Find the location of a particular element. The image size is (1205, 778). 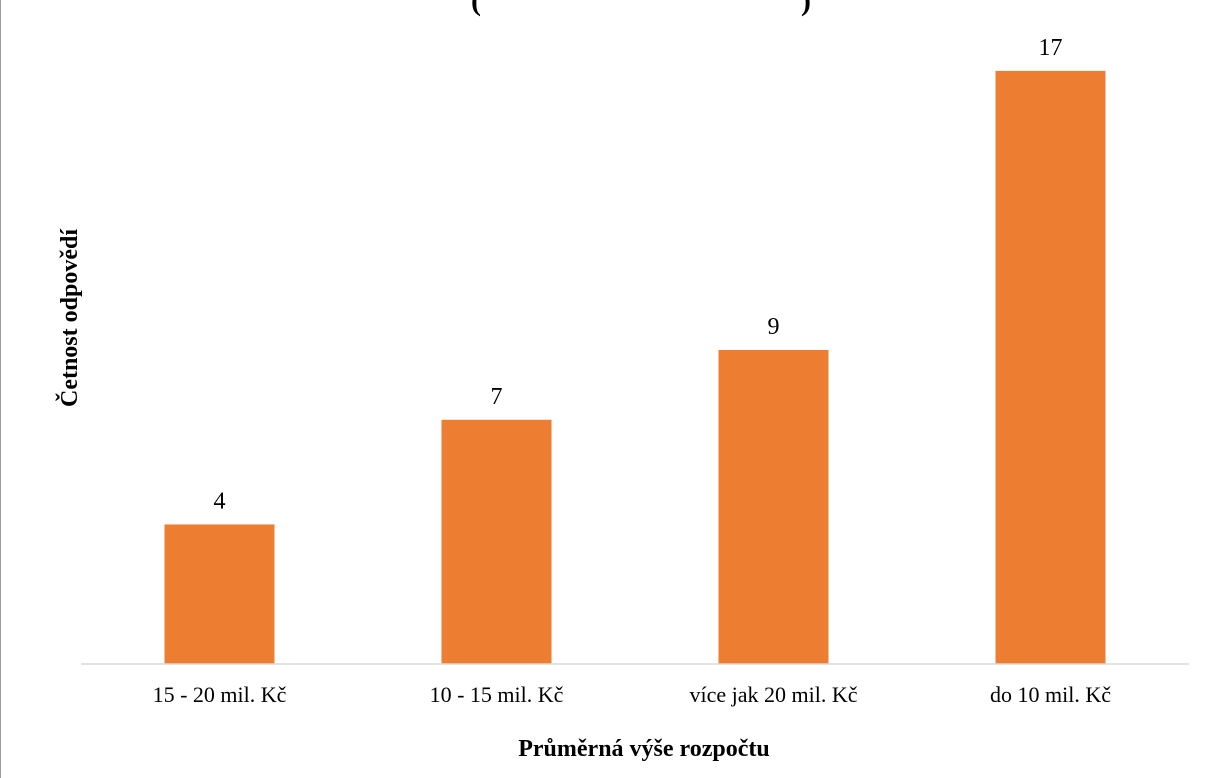

data-label-2: 7 is located at coordinates (497, 397).